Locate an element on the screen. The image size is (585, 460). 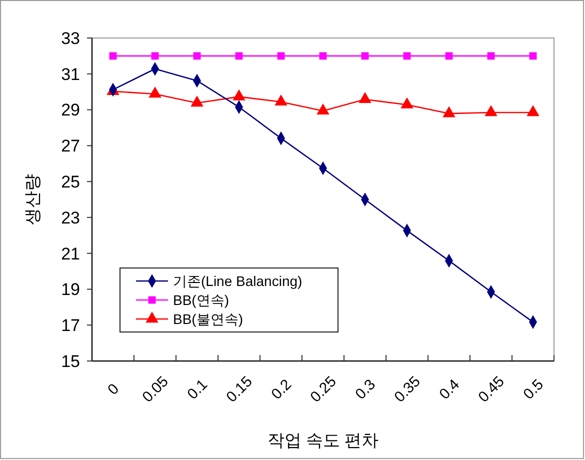
y-tick-label: 31 is located at coordinates (70, 74).